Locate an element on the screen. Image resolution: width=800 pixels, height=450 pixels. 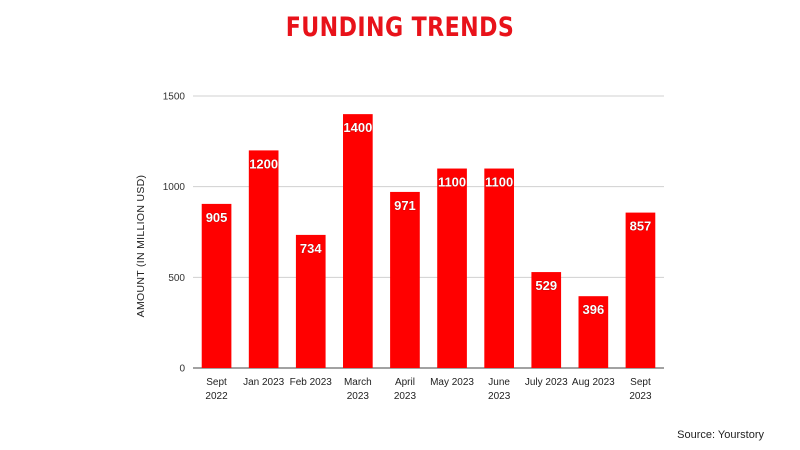
data-label: 396 is located at coordinates (593, 309).